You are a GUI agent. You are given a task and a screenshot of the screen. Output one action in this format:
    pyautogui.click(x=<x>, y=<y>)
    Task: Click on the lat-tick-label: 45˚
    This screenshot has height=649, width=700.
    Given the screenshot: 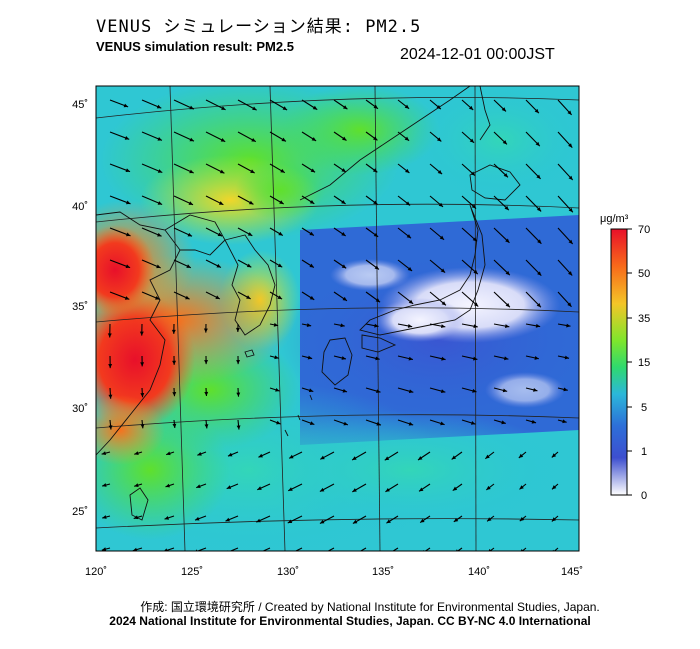 What is the action you would take?
    pyautogui.click(x=80, y=105)
    